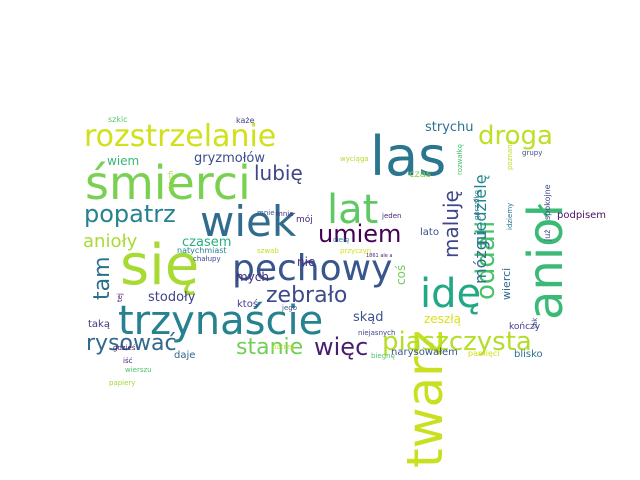 Image resolution: width=640 pixels, height=480 pixels. What do you see at coordinates (442, 319) in the screenshot?
I see `word: zeszłą` at bounding box center [442, 319].